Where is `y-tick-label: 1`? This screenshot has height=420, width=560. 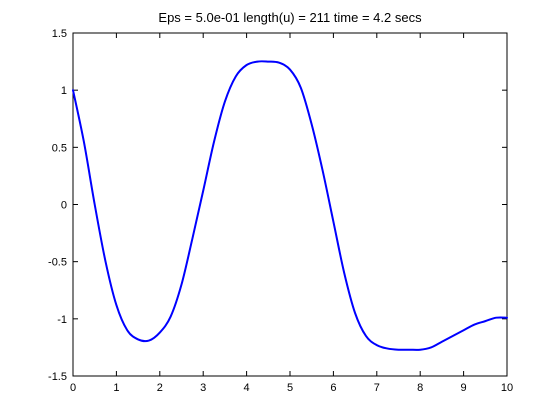
y-tick-label: 1 is located at coordinates (64, 91).